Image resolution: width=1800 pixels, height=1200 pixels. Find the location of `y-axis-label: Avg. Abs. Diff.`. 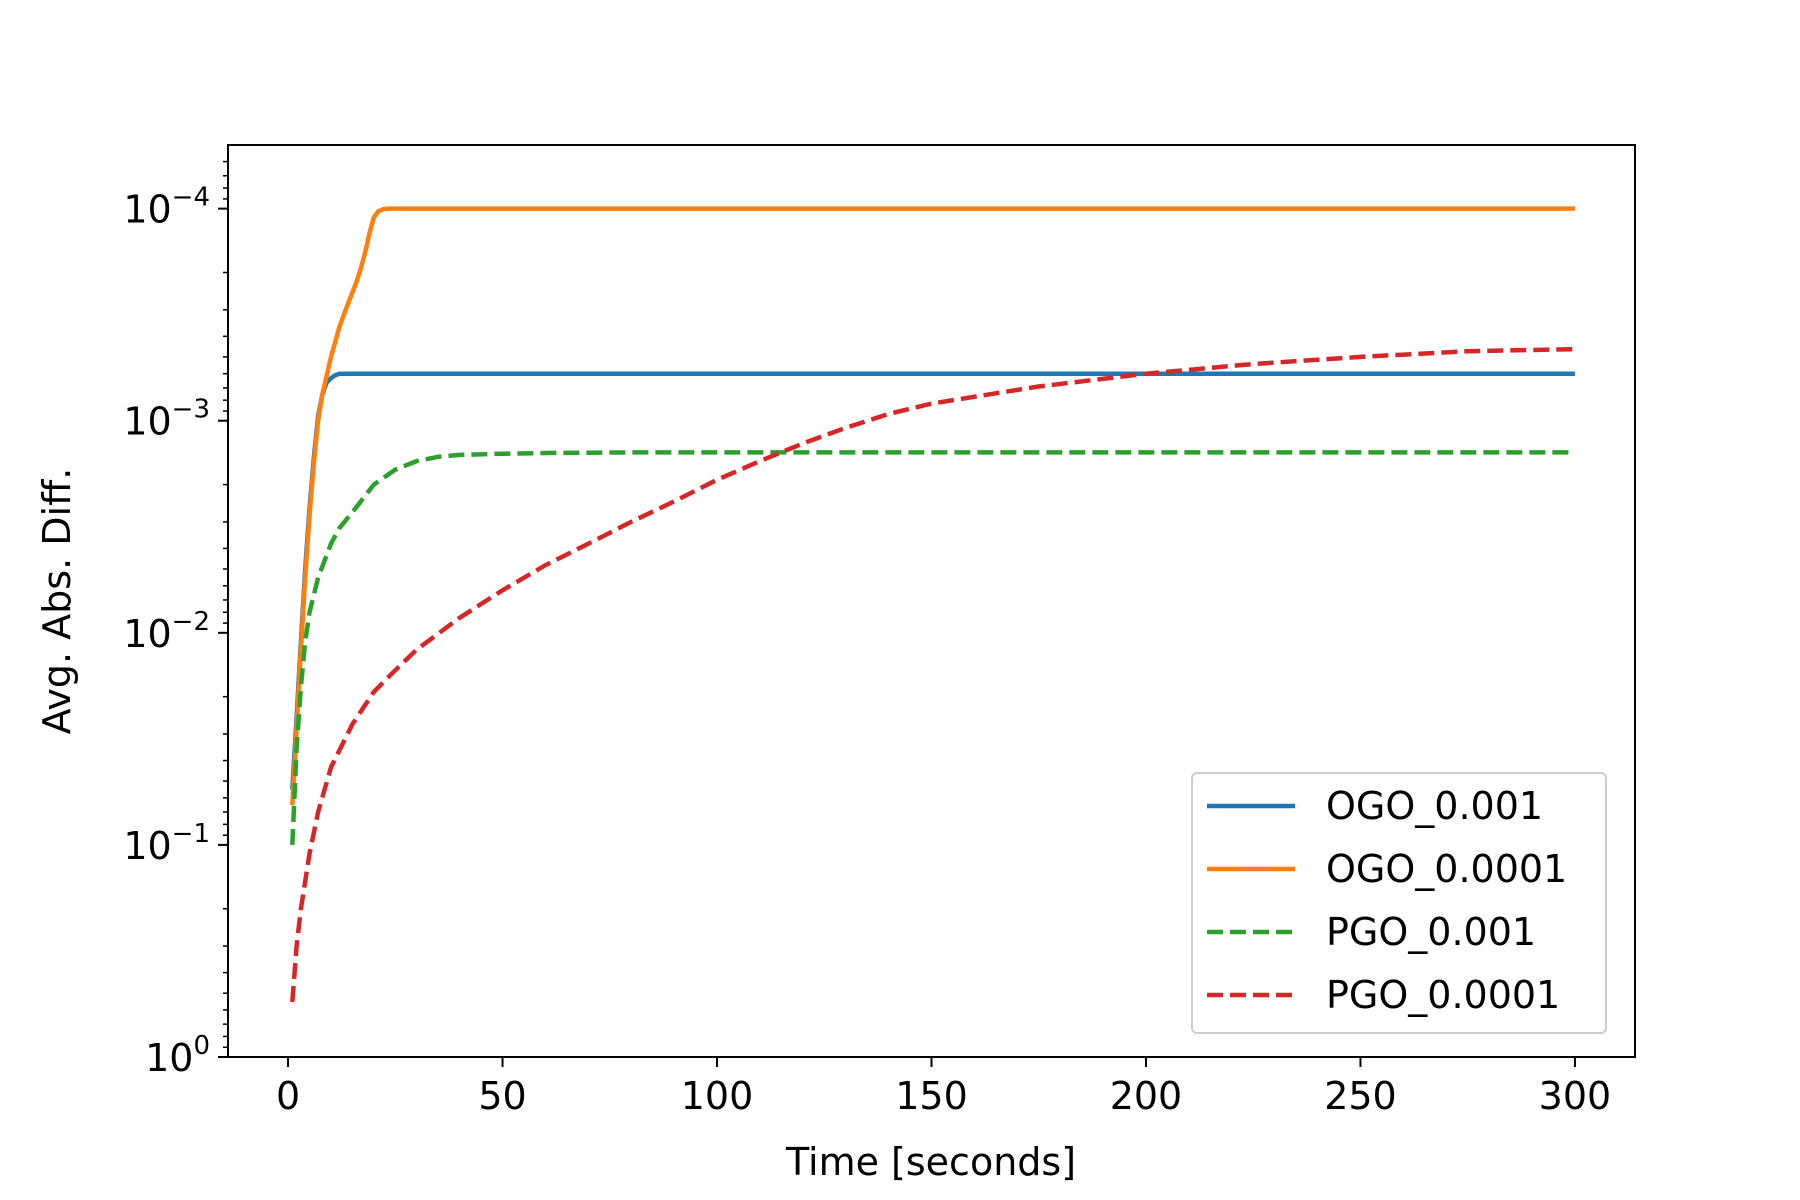

y-axis-label: Avg. Abs. Diff. is located at coordinates (57, 601).